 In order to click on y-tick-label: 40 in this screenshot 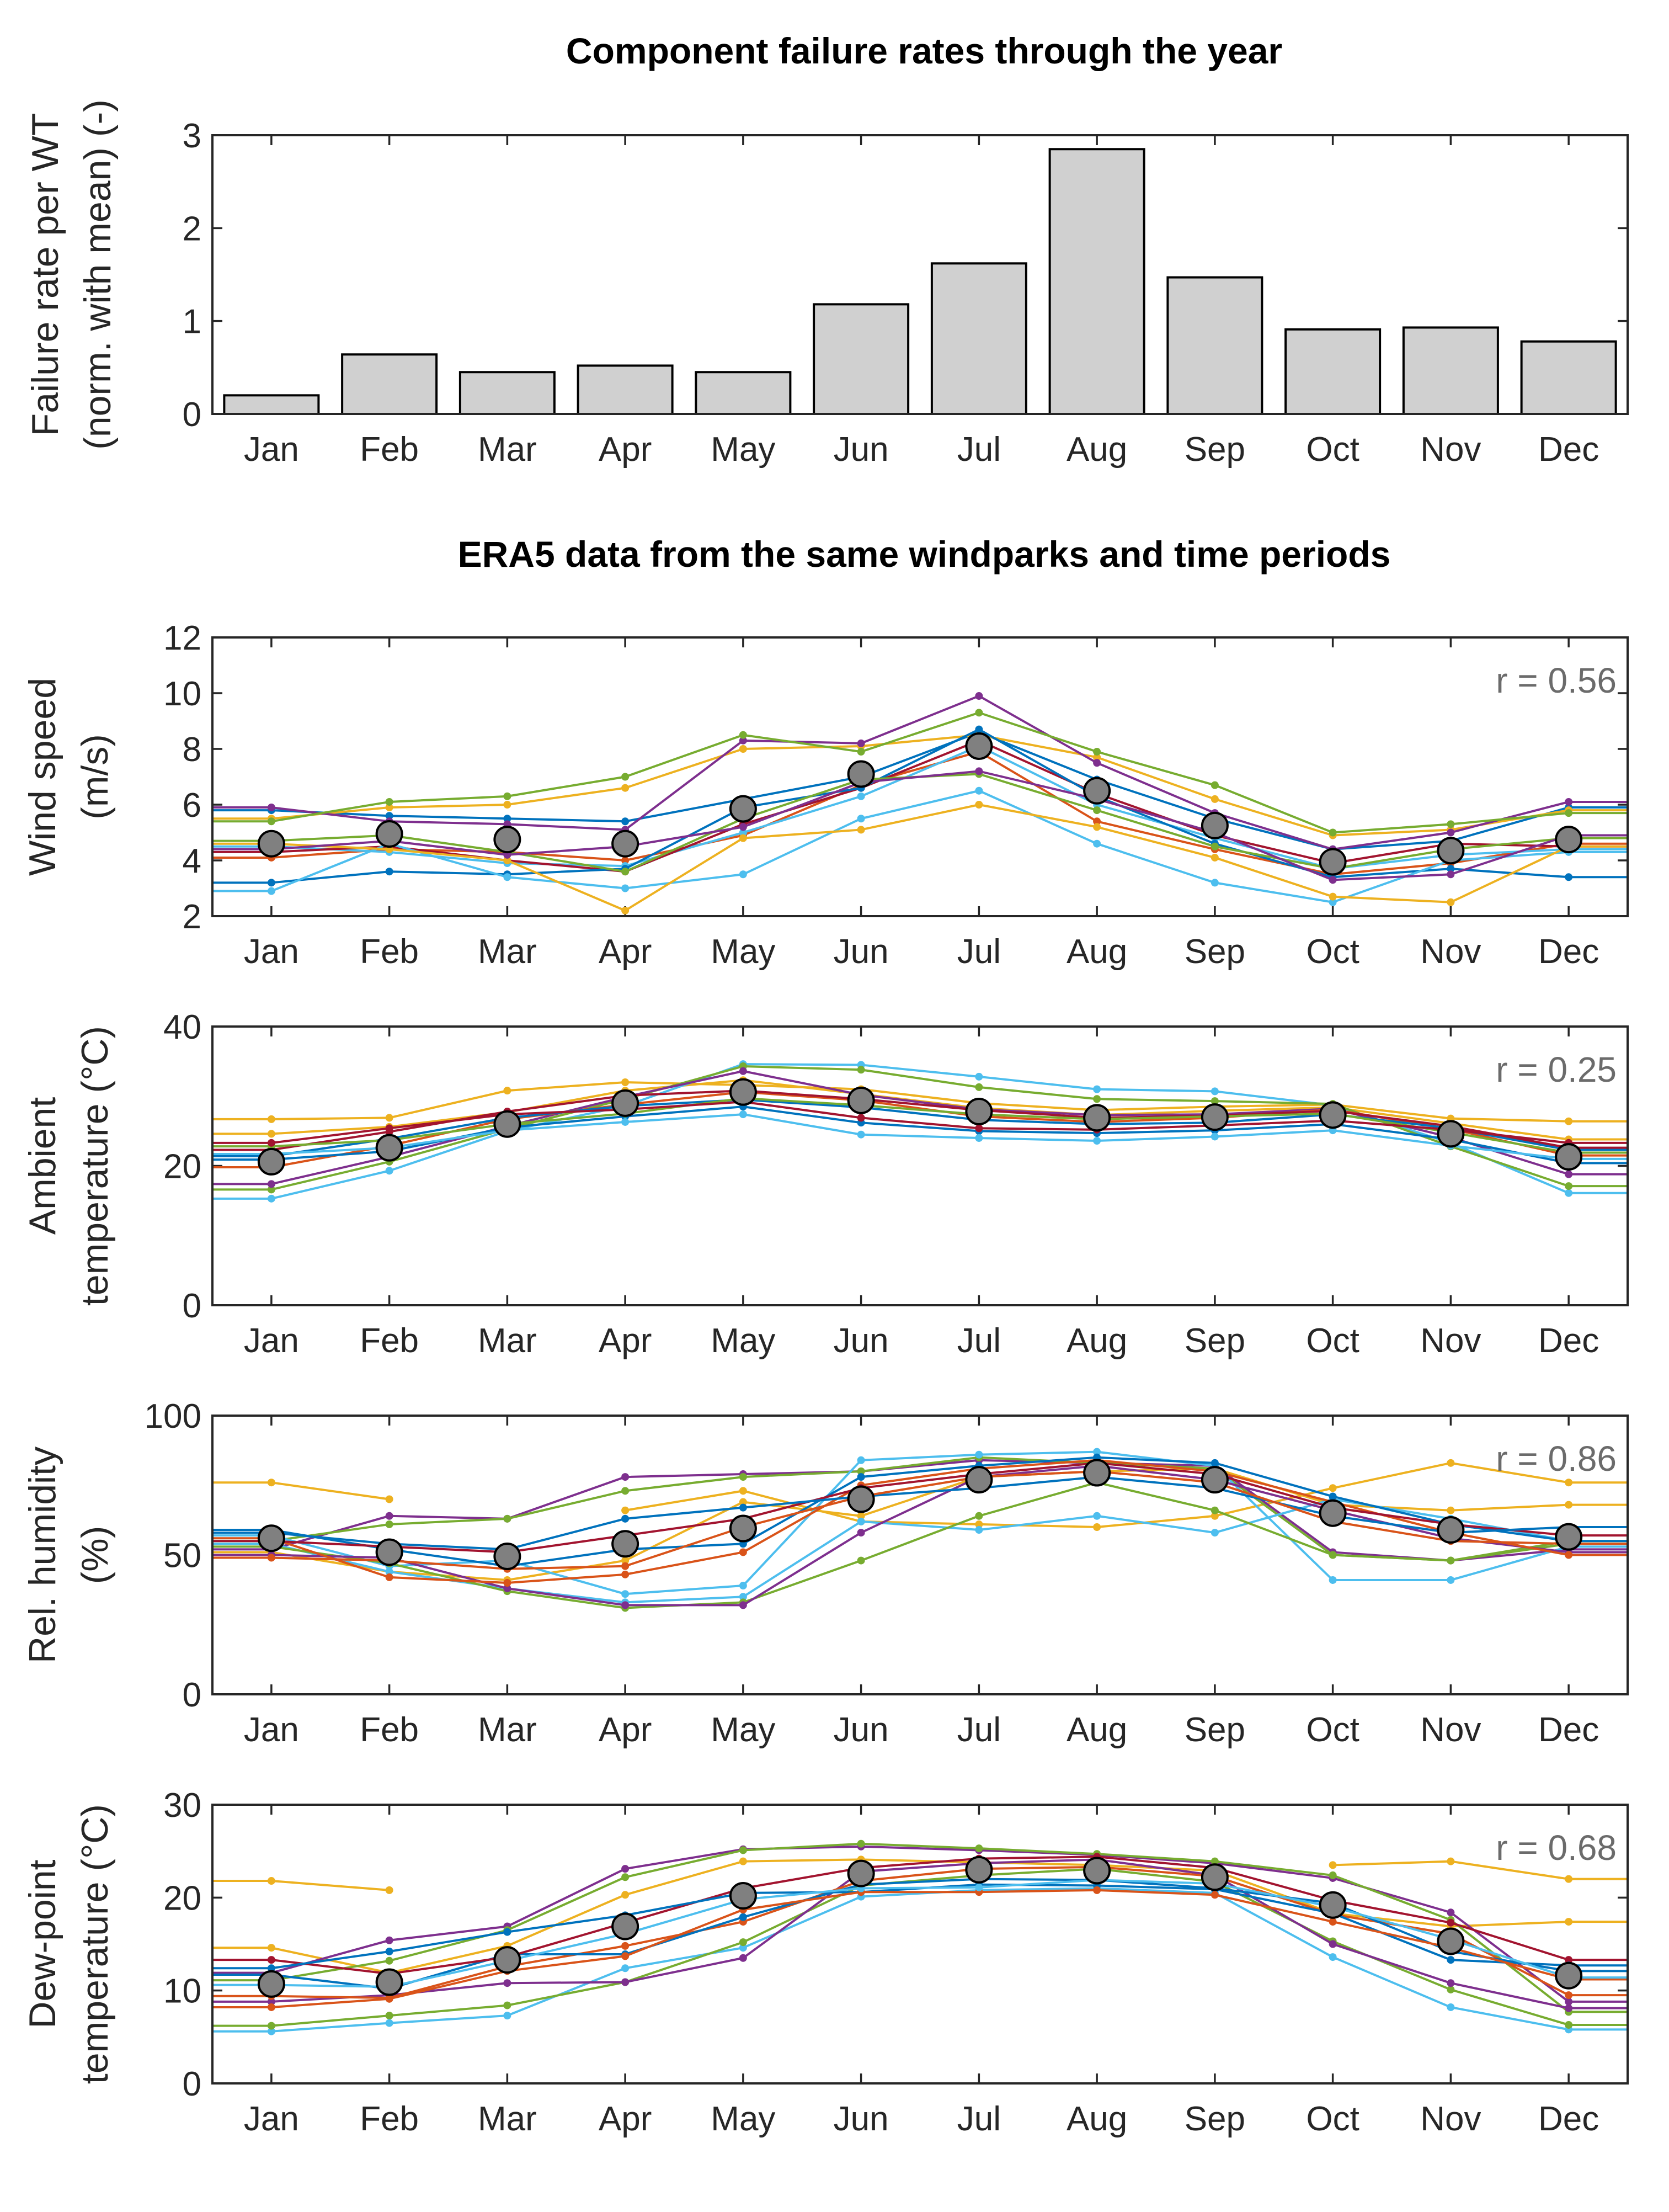, I will do `click(182, 1027)`.